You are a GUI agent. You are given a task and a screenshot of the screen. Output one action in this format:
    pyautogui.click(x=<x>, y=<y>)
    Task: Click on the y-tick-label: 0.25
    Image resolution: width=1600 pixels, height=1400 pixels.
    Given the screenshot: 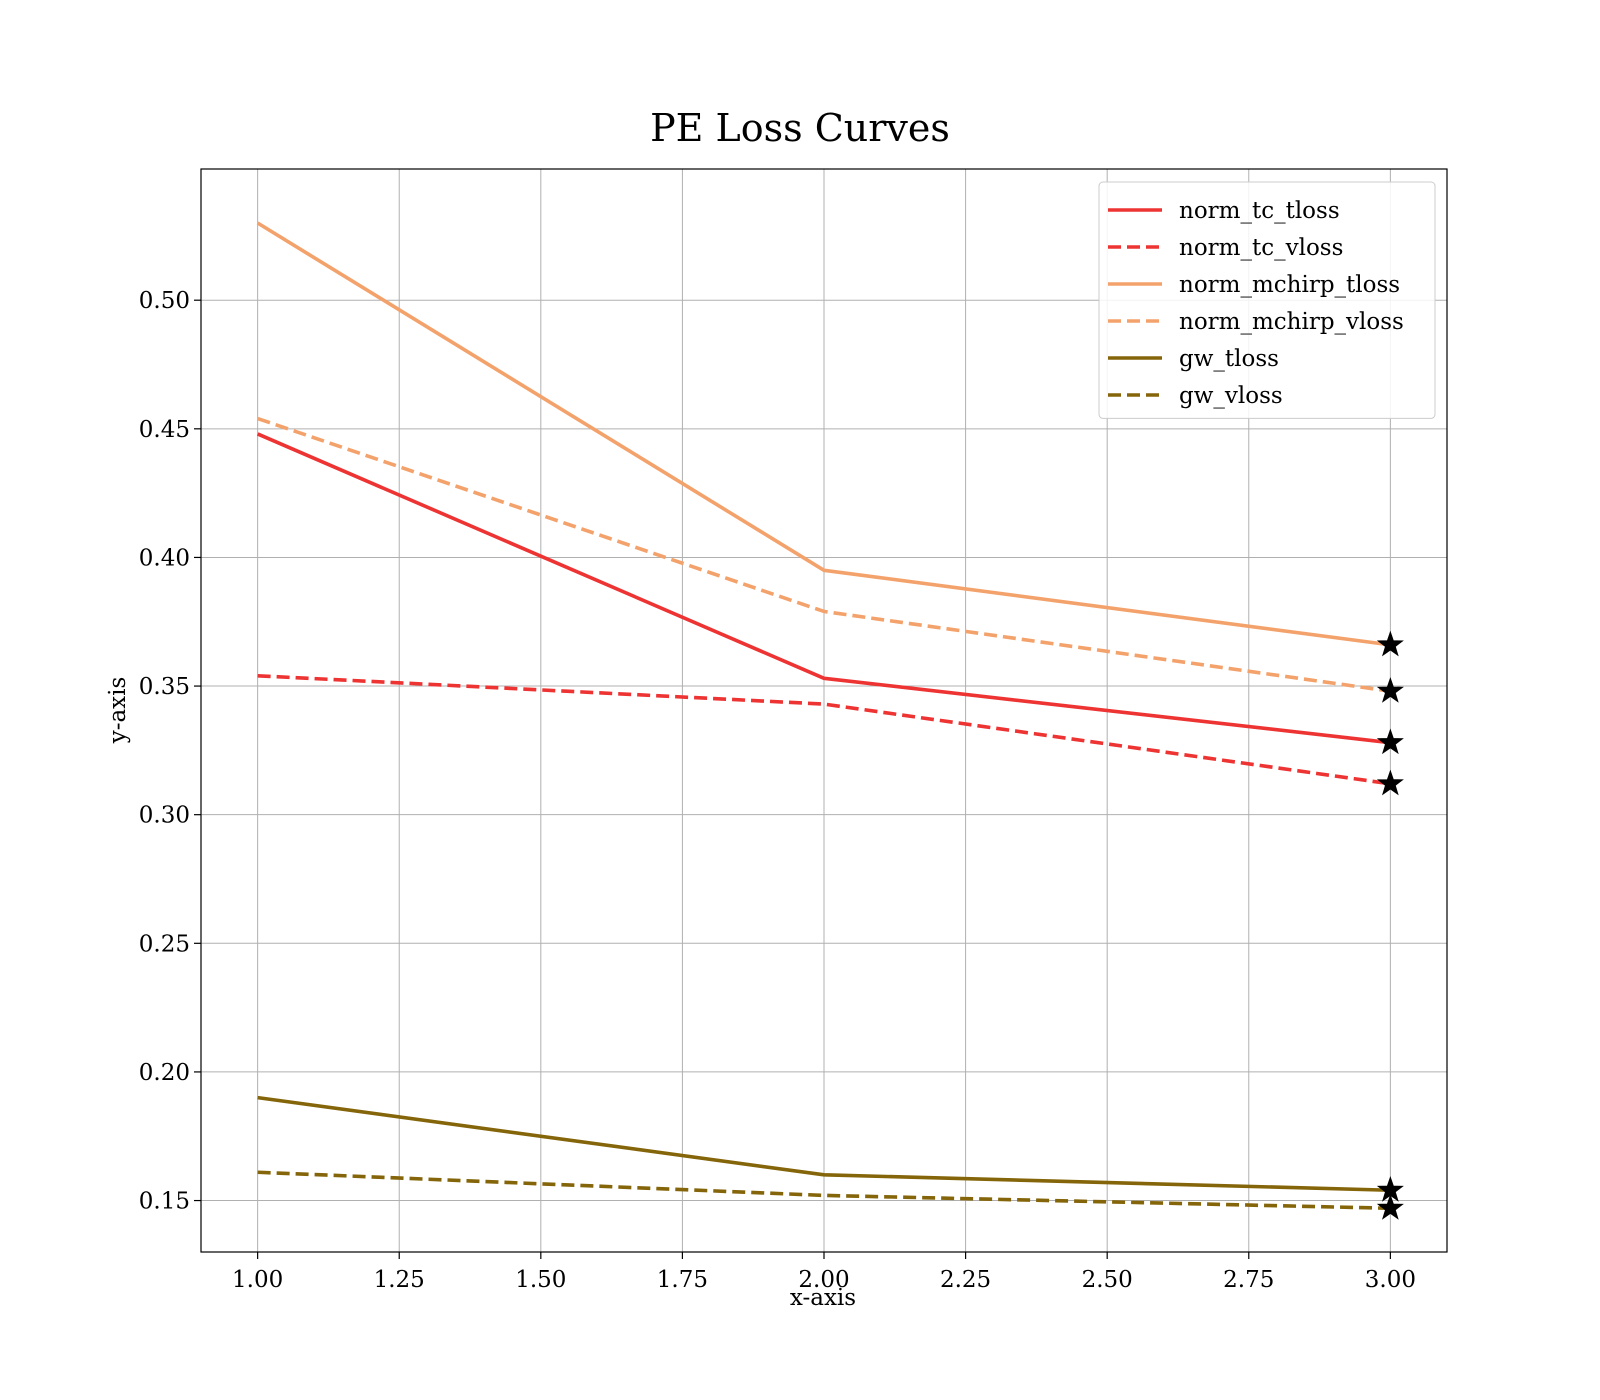 What is the action you would take?
    pyautogui.click(x=164, y=944)
    